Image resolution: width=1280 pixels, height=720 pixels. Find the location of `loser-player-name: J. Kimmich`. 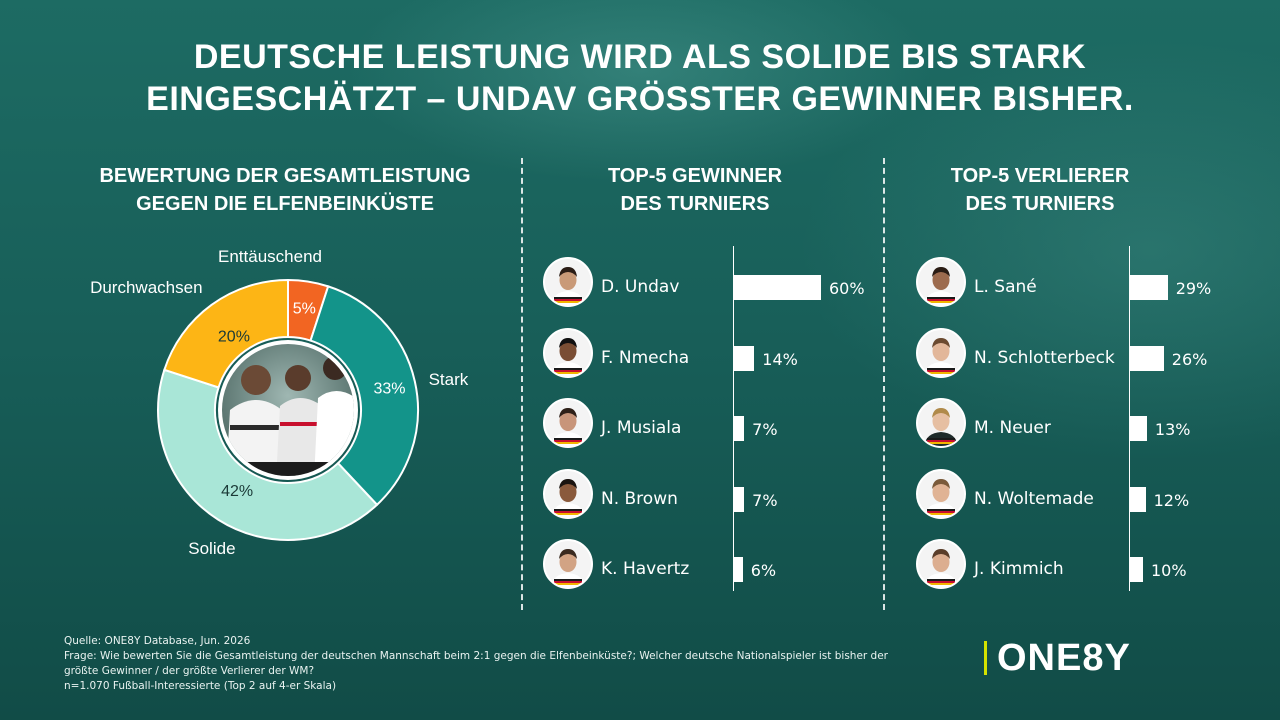

loser-player-name: J. Kimmich is located at coordinates (1019, 569).